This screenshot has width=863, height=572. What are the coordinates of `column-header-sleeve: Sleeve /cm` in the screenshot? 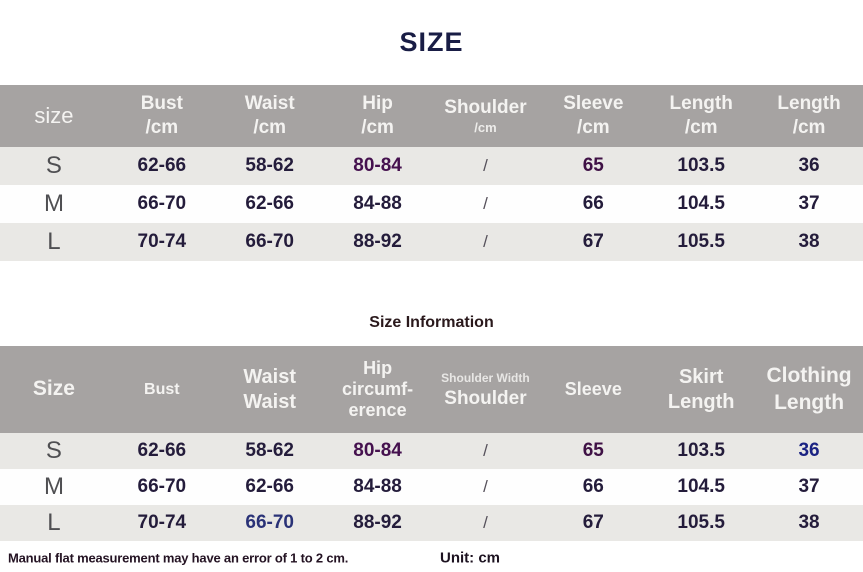 It's located at (593, 115).